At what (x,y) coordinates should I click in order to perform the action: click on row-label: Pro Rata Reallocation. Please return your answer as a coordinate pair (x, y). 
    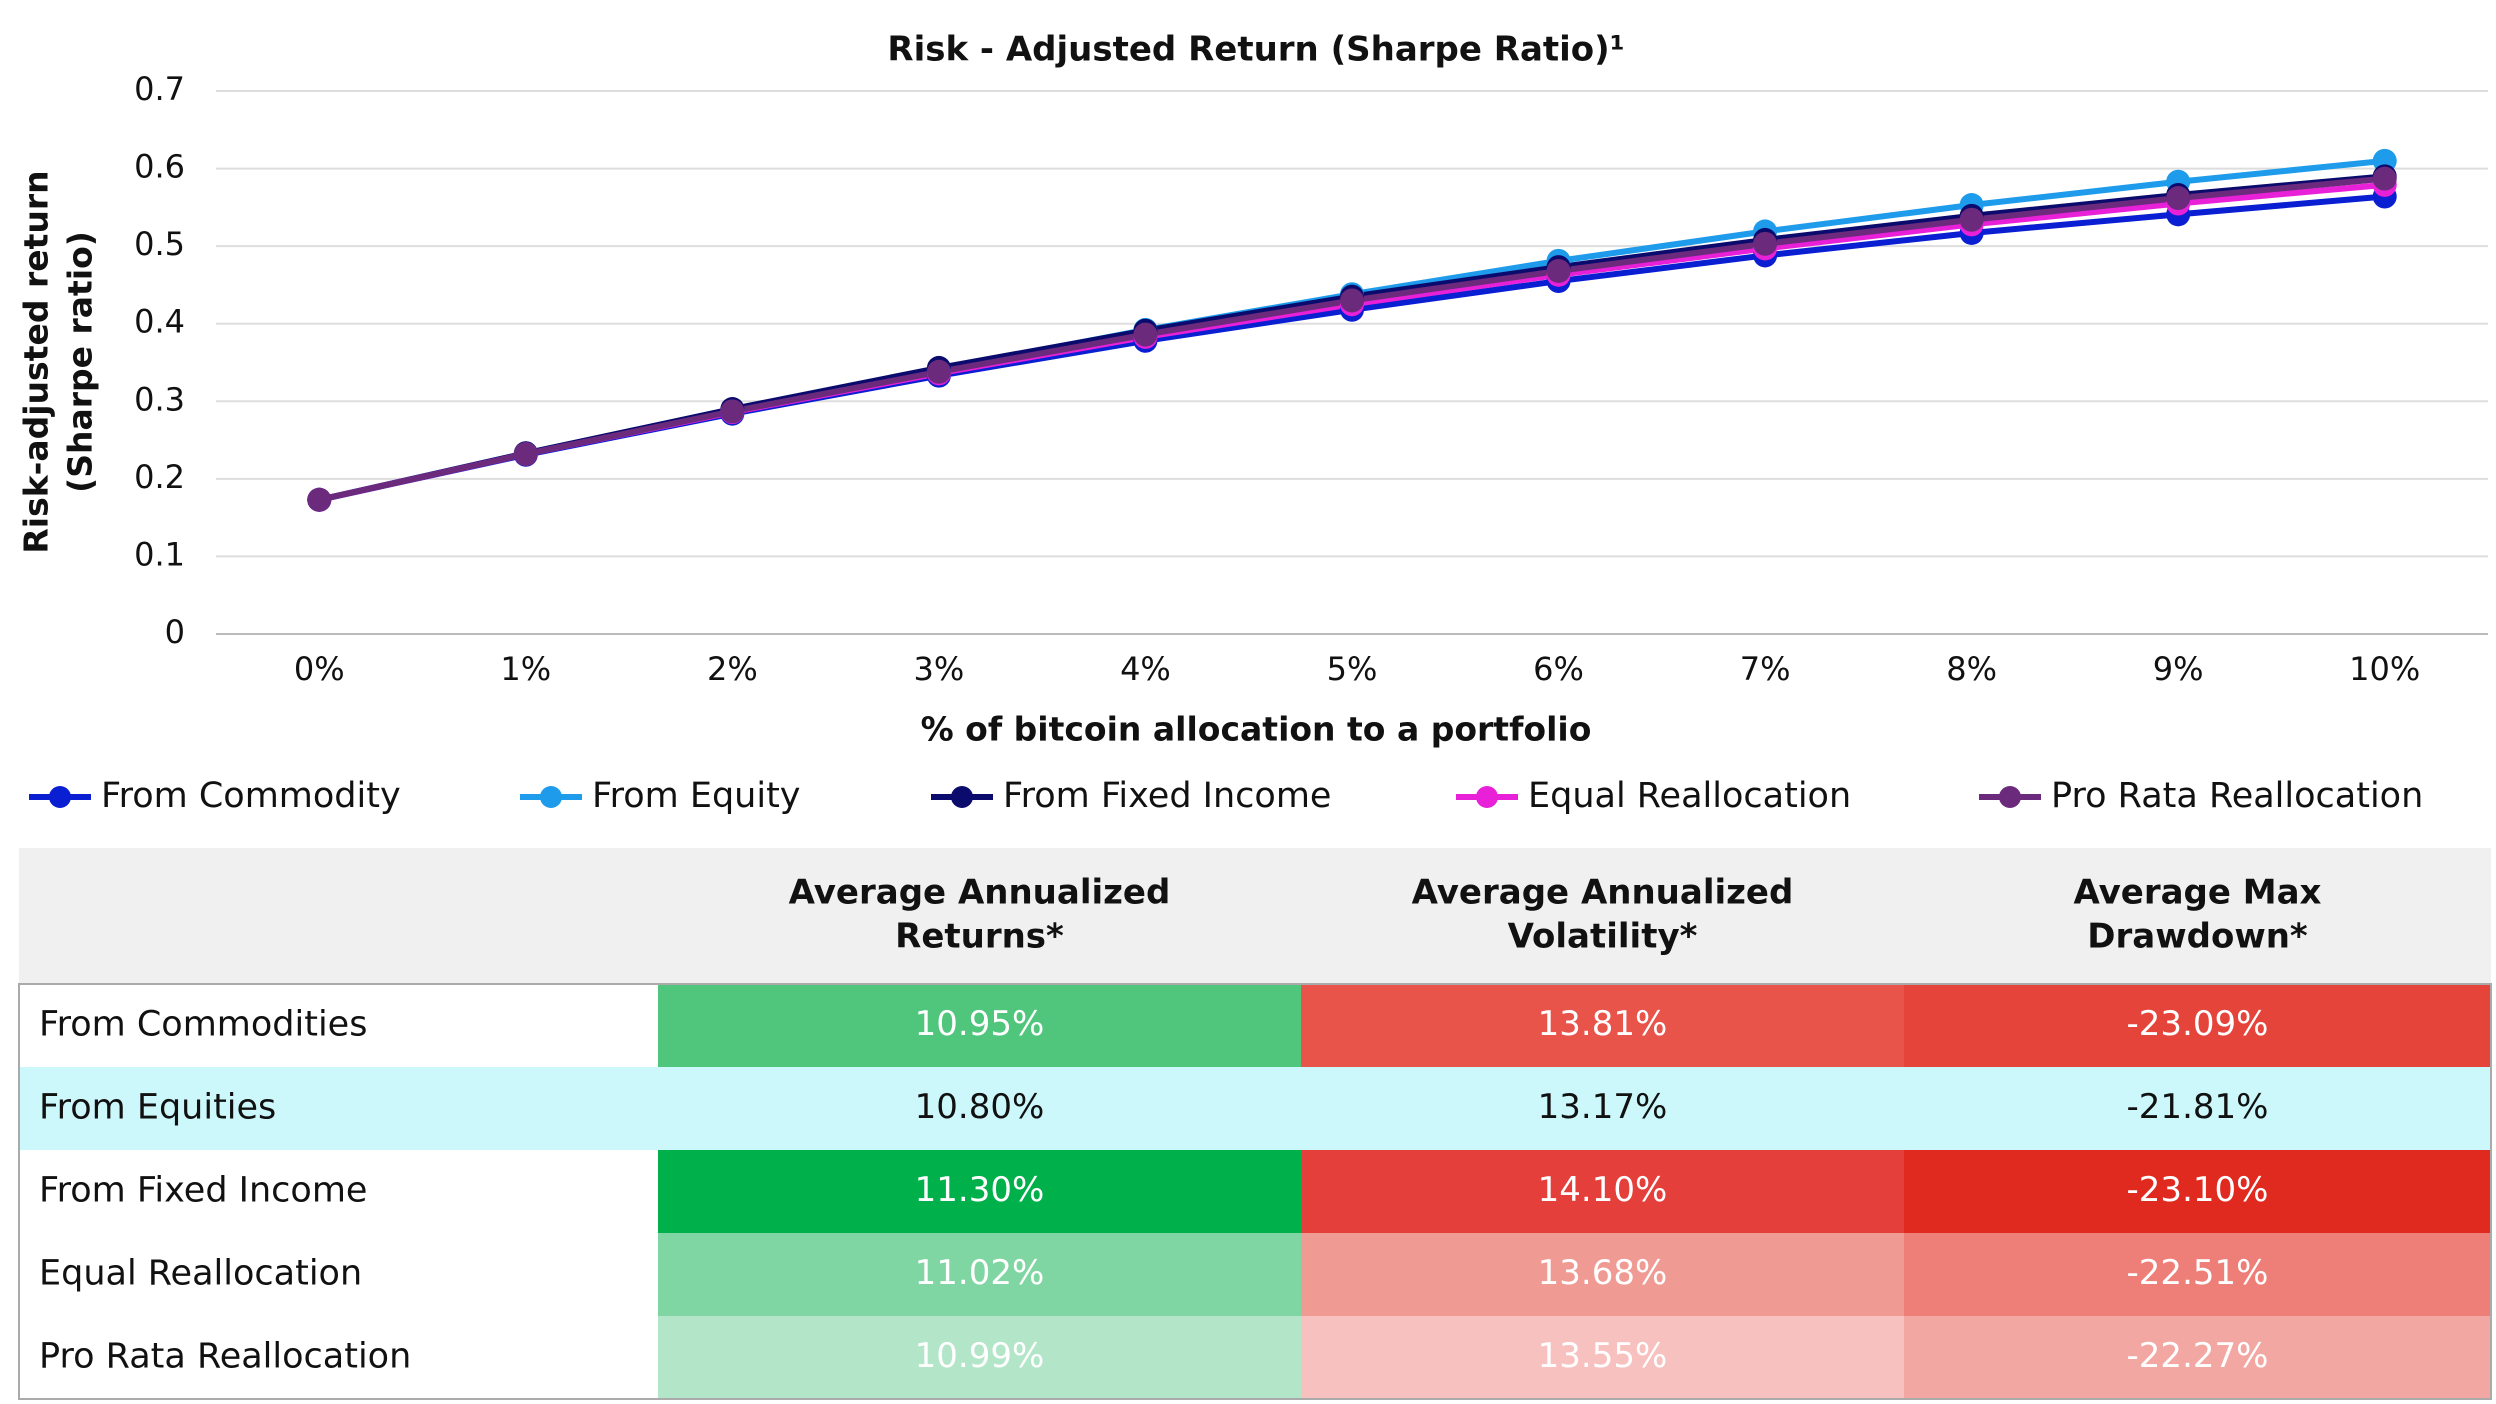
    Looking at the image, I should click on (225, 1357).